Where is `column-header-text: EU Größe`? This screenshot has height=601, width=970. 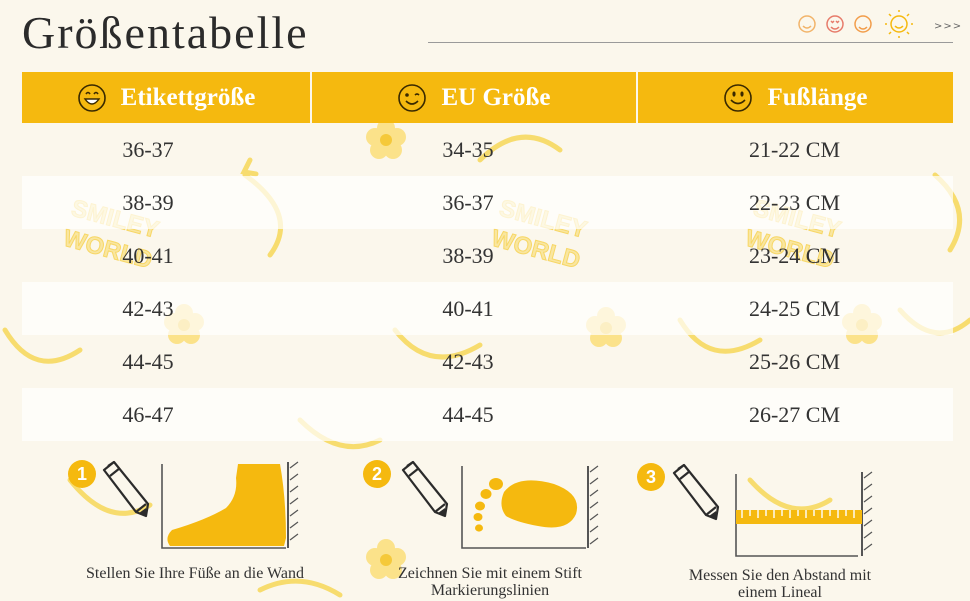
column-header-text: EU Größe is located at coordinates (496, 97).